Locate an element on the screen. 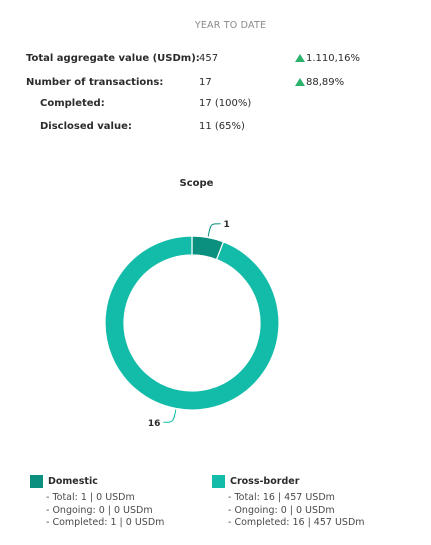  stat-change: 88,89% is located at coordinates (319, 82).